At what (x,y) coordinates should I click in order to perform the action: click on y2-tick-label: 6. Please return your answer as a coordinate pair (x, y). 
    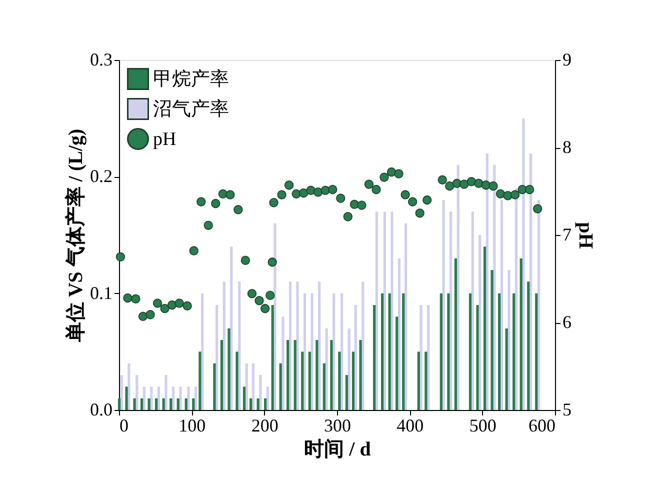
    Looking at the image, I should click on (567, 322).